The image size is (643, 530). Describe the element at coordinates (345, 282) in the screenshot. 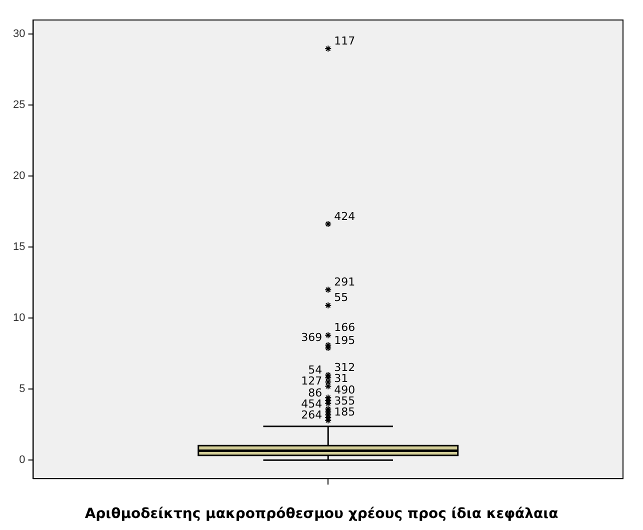

I see `annotation: 291` at that location.